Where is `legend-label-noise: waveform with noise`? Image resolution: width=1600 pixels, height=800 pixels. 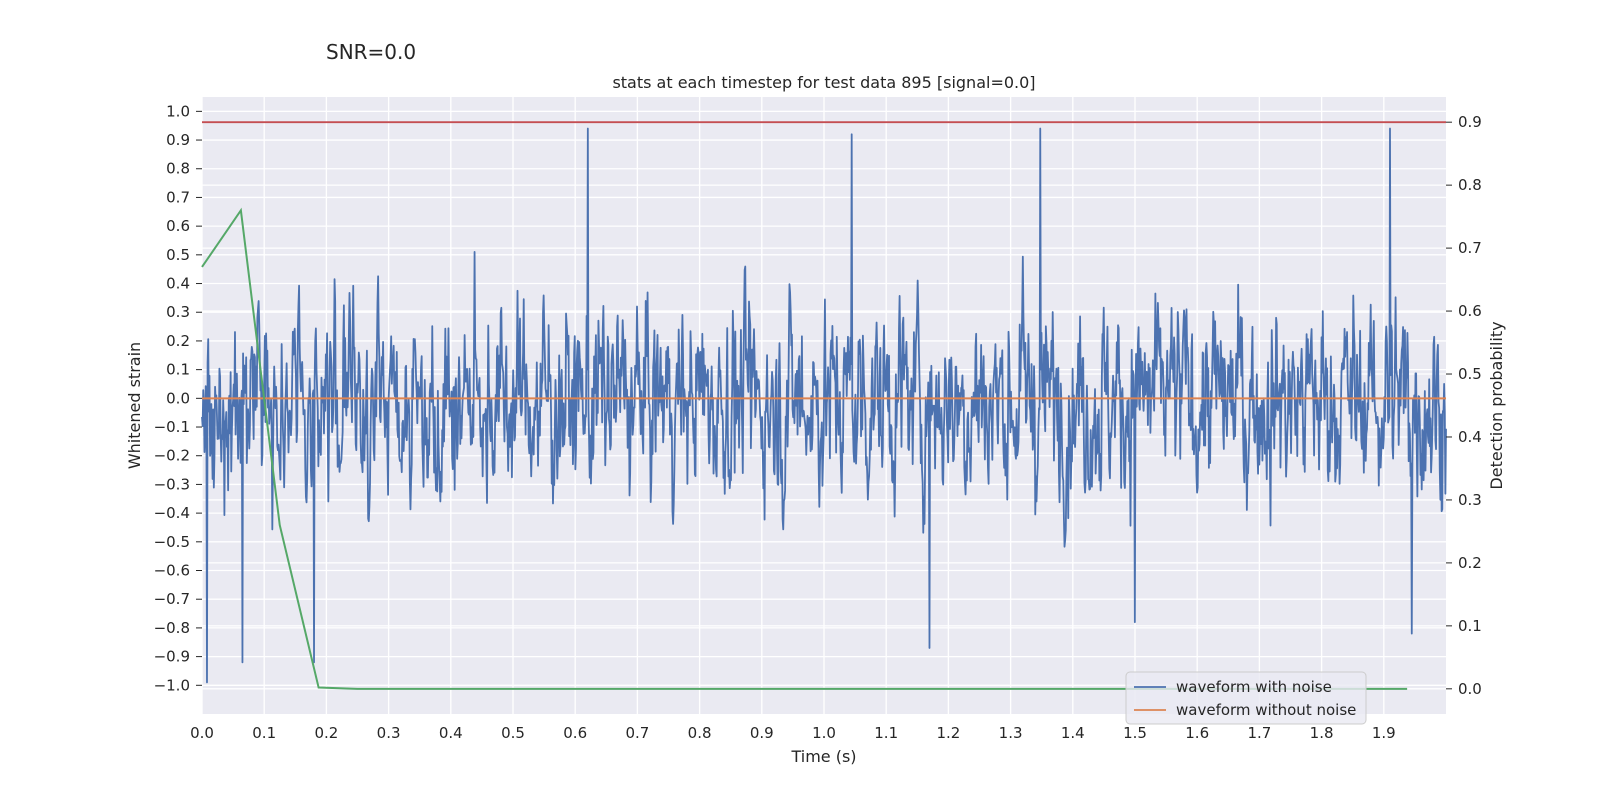
legend-label-noise: waveform with noise is located at coordinates (1254, 687).